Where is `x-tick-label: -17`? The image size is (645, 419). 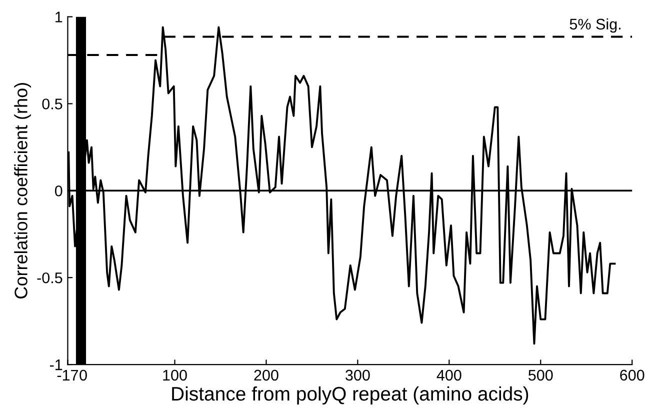
x-tick-label: -17 is located at coordinates (67, 375).